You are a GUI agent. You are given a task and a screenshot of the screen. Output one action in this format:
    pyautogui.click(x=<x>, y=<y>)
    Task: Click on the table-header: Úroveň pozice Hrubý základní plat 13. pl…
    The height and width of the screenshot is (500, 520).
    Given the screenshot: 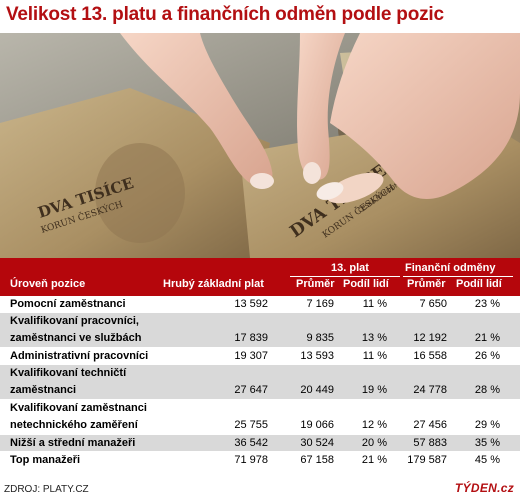 What is the action you would take?
    pyautogui.click(x=260, y=277)
    